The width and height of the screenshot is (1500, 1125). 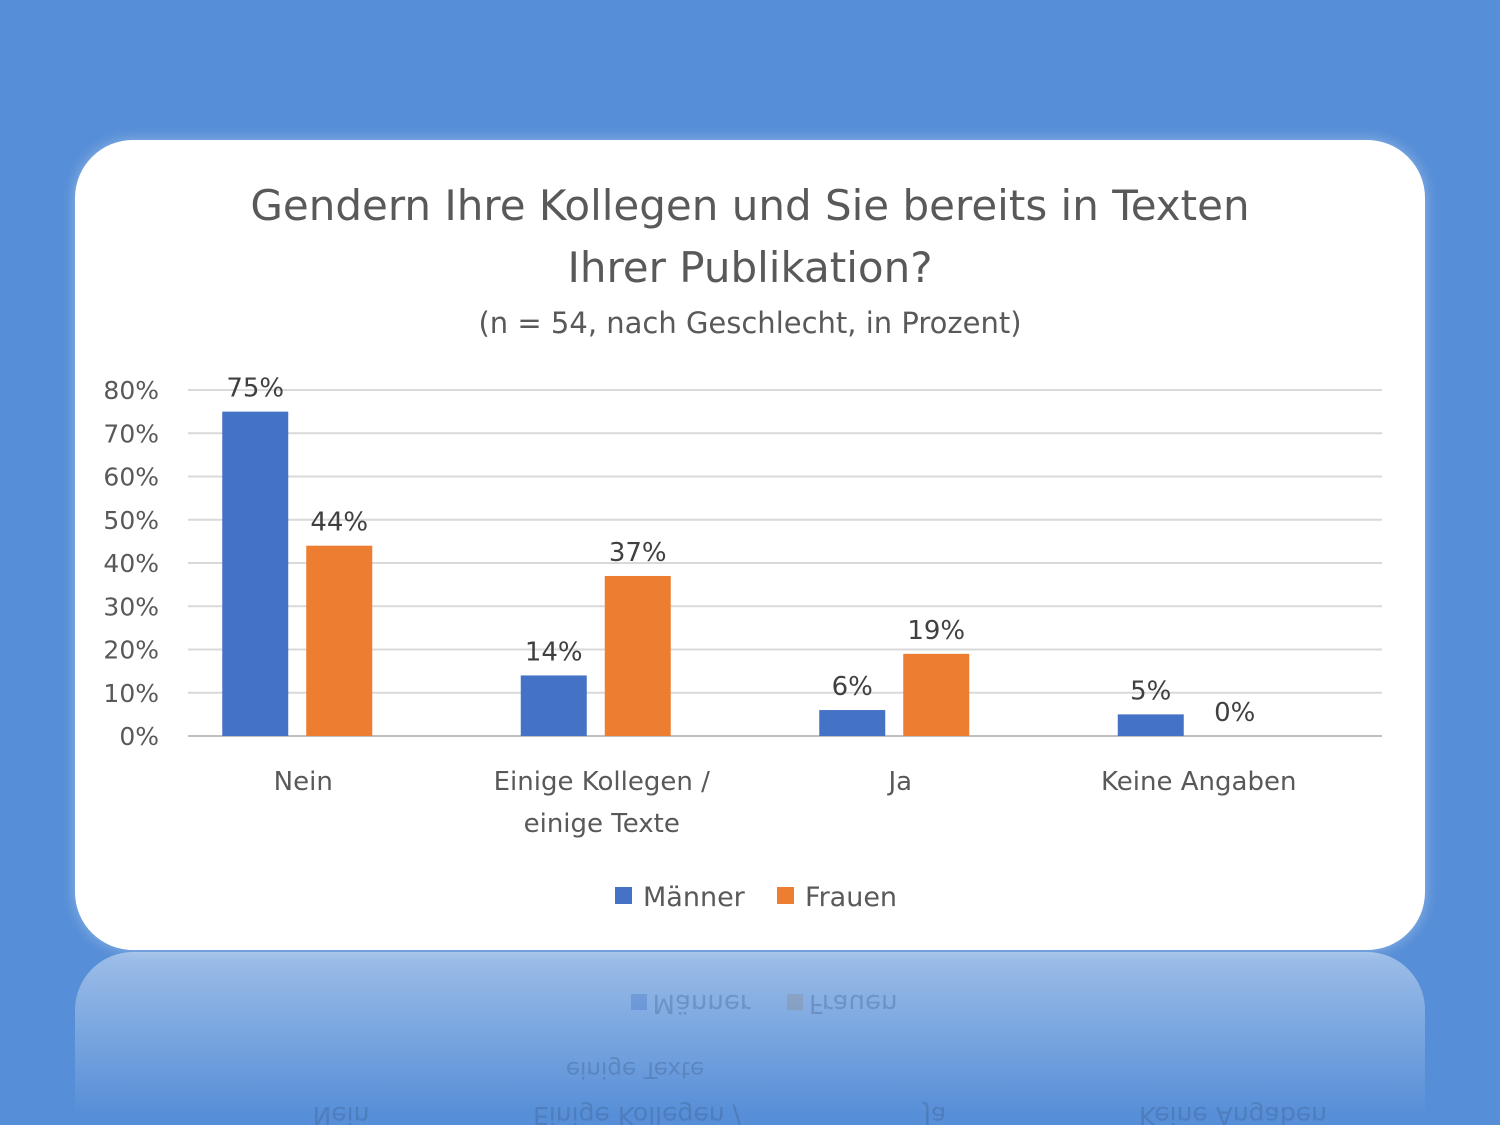 What do you see at coordinates (131, 520) in the screenshot?
I see `y-tick-label: 50%` at bounding box center [131, 520].